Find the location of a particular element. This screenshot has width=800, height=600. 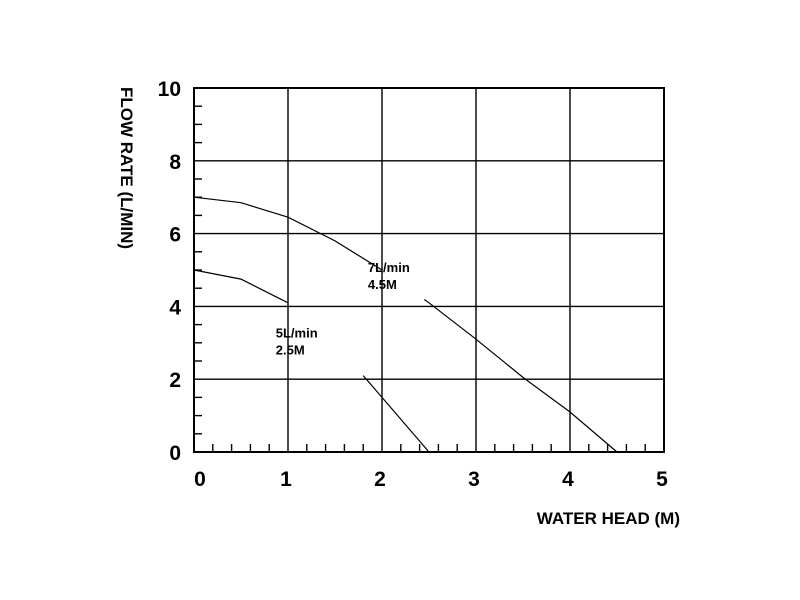

y-tick-label: 4 is located at coordinates (175, 307).